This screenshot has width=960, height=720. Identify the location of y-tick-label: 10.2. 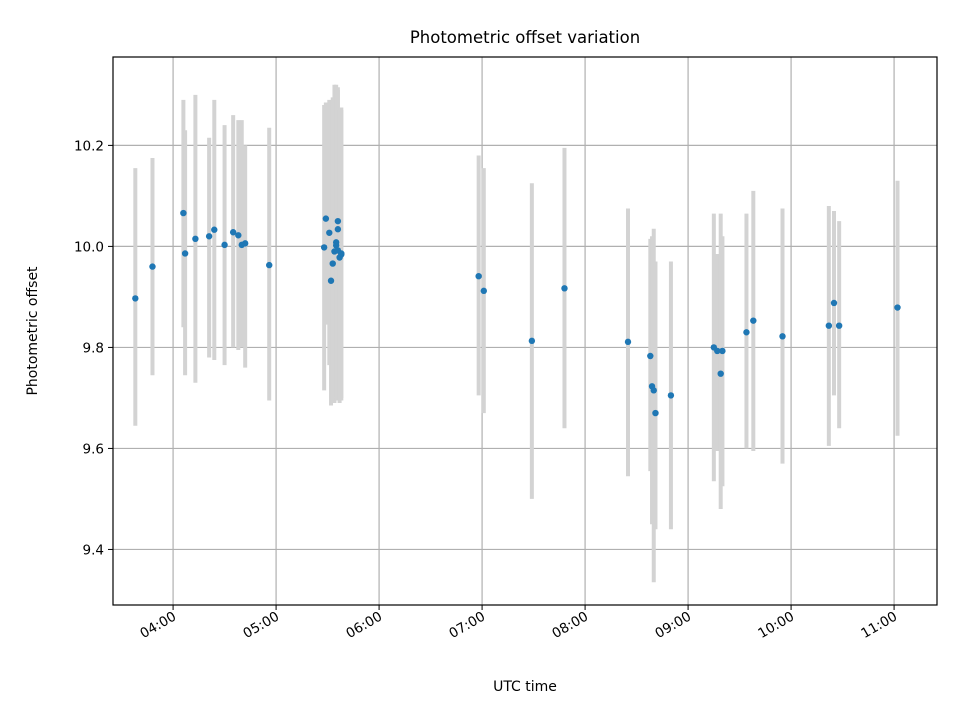
(89, 146).